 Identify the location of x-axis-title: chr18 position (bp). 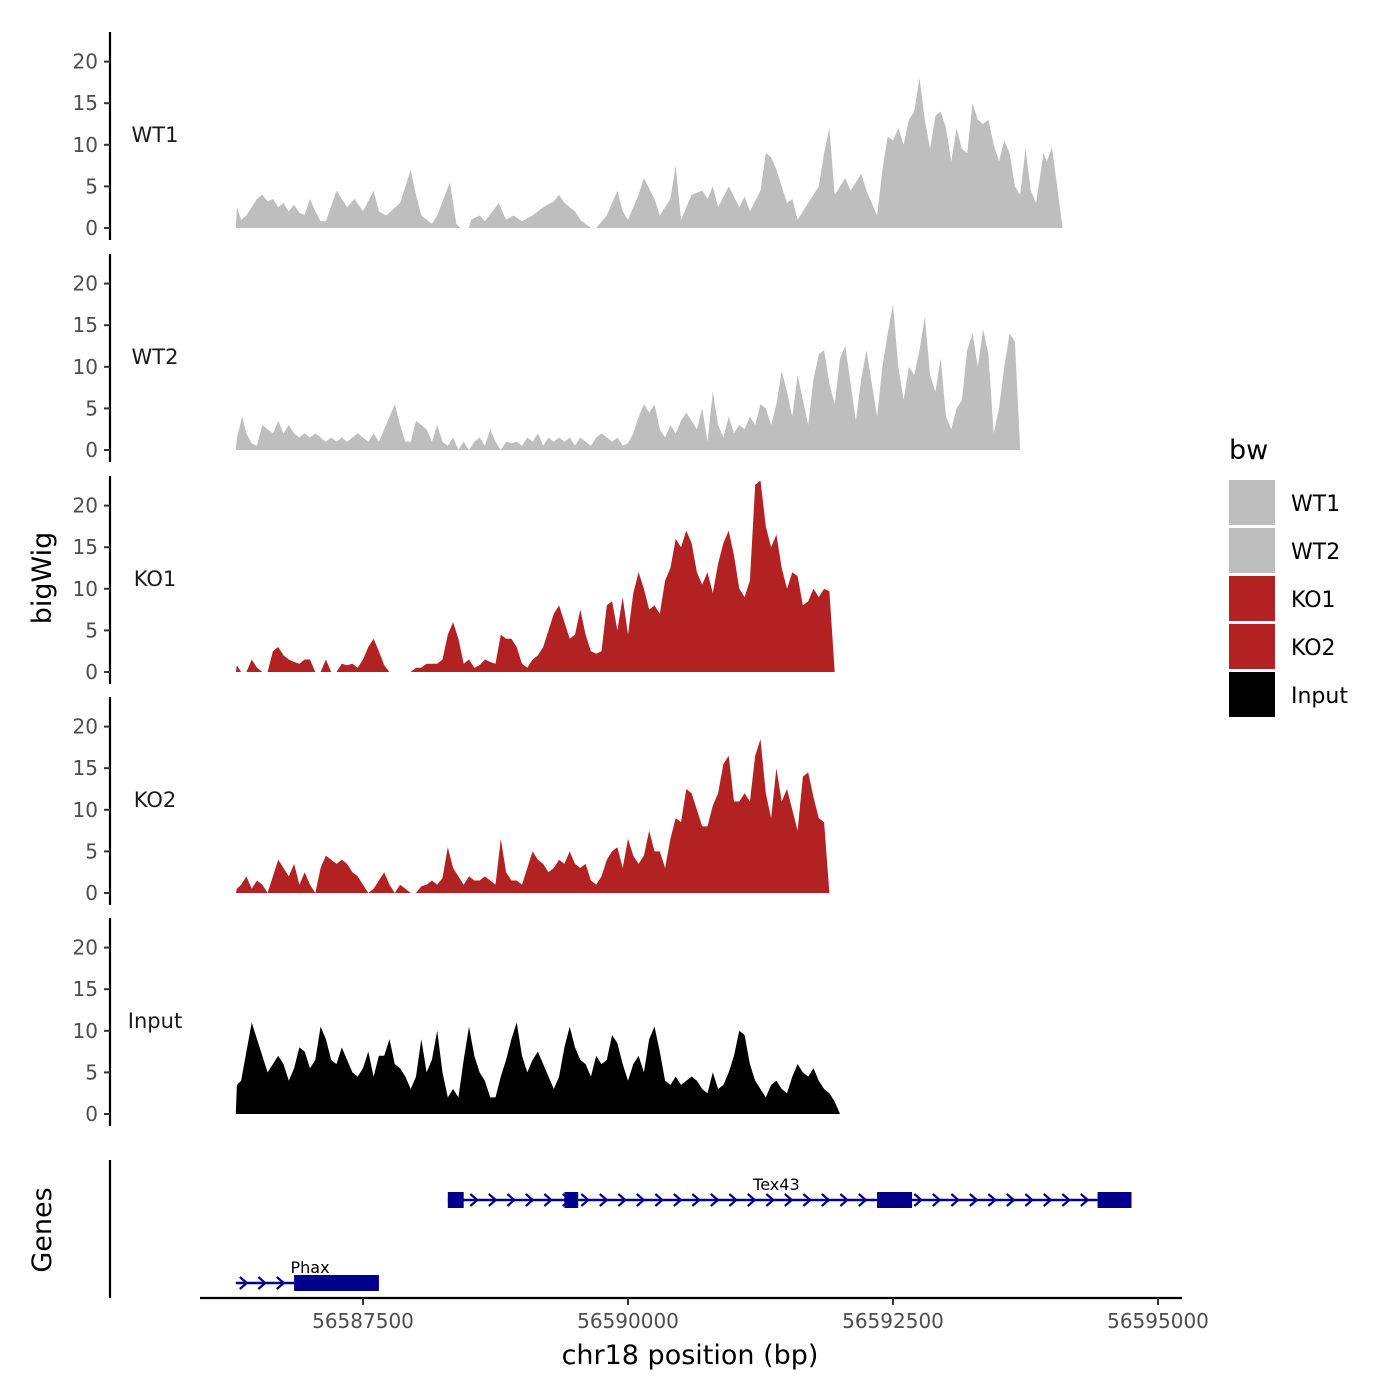
(690, 1355).